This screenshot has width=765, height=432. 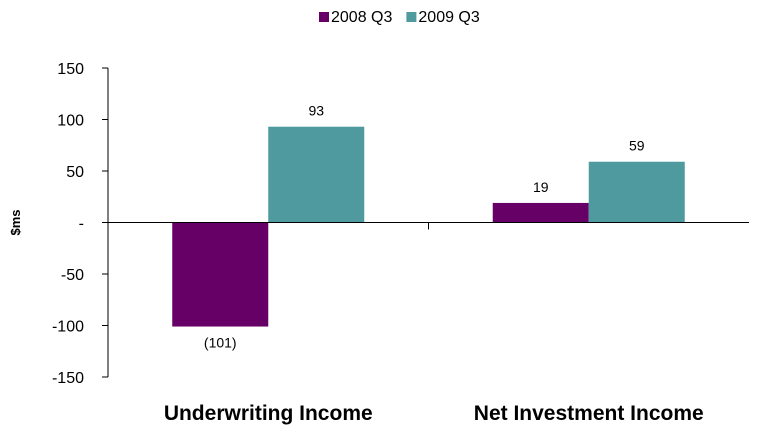 I want to click on y-tick-label: -150, so click(x=68, y=378).